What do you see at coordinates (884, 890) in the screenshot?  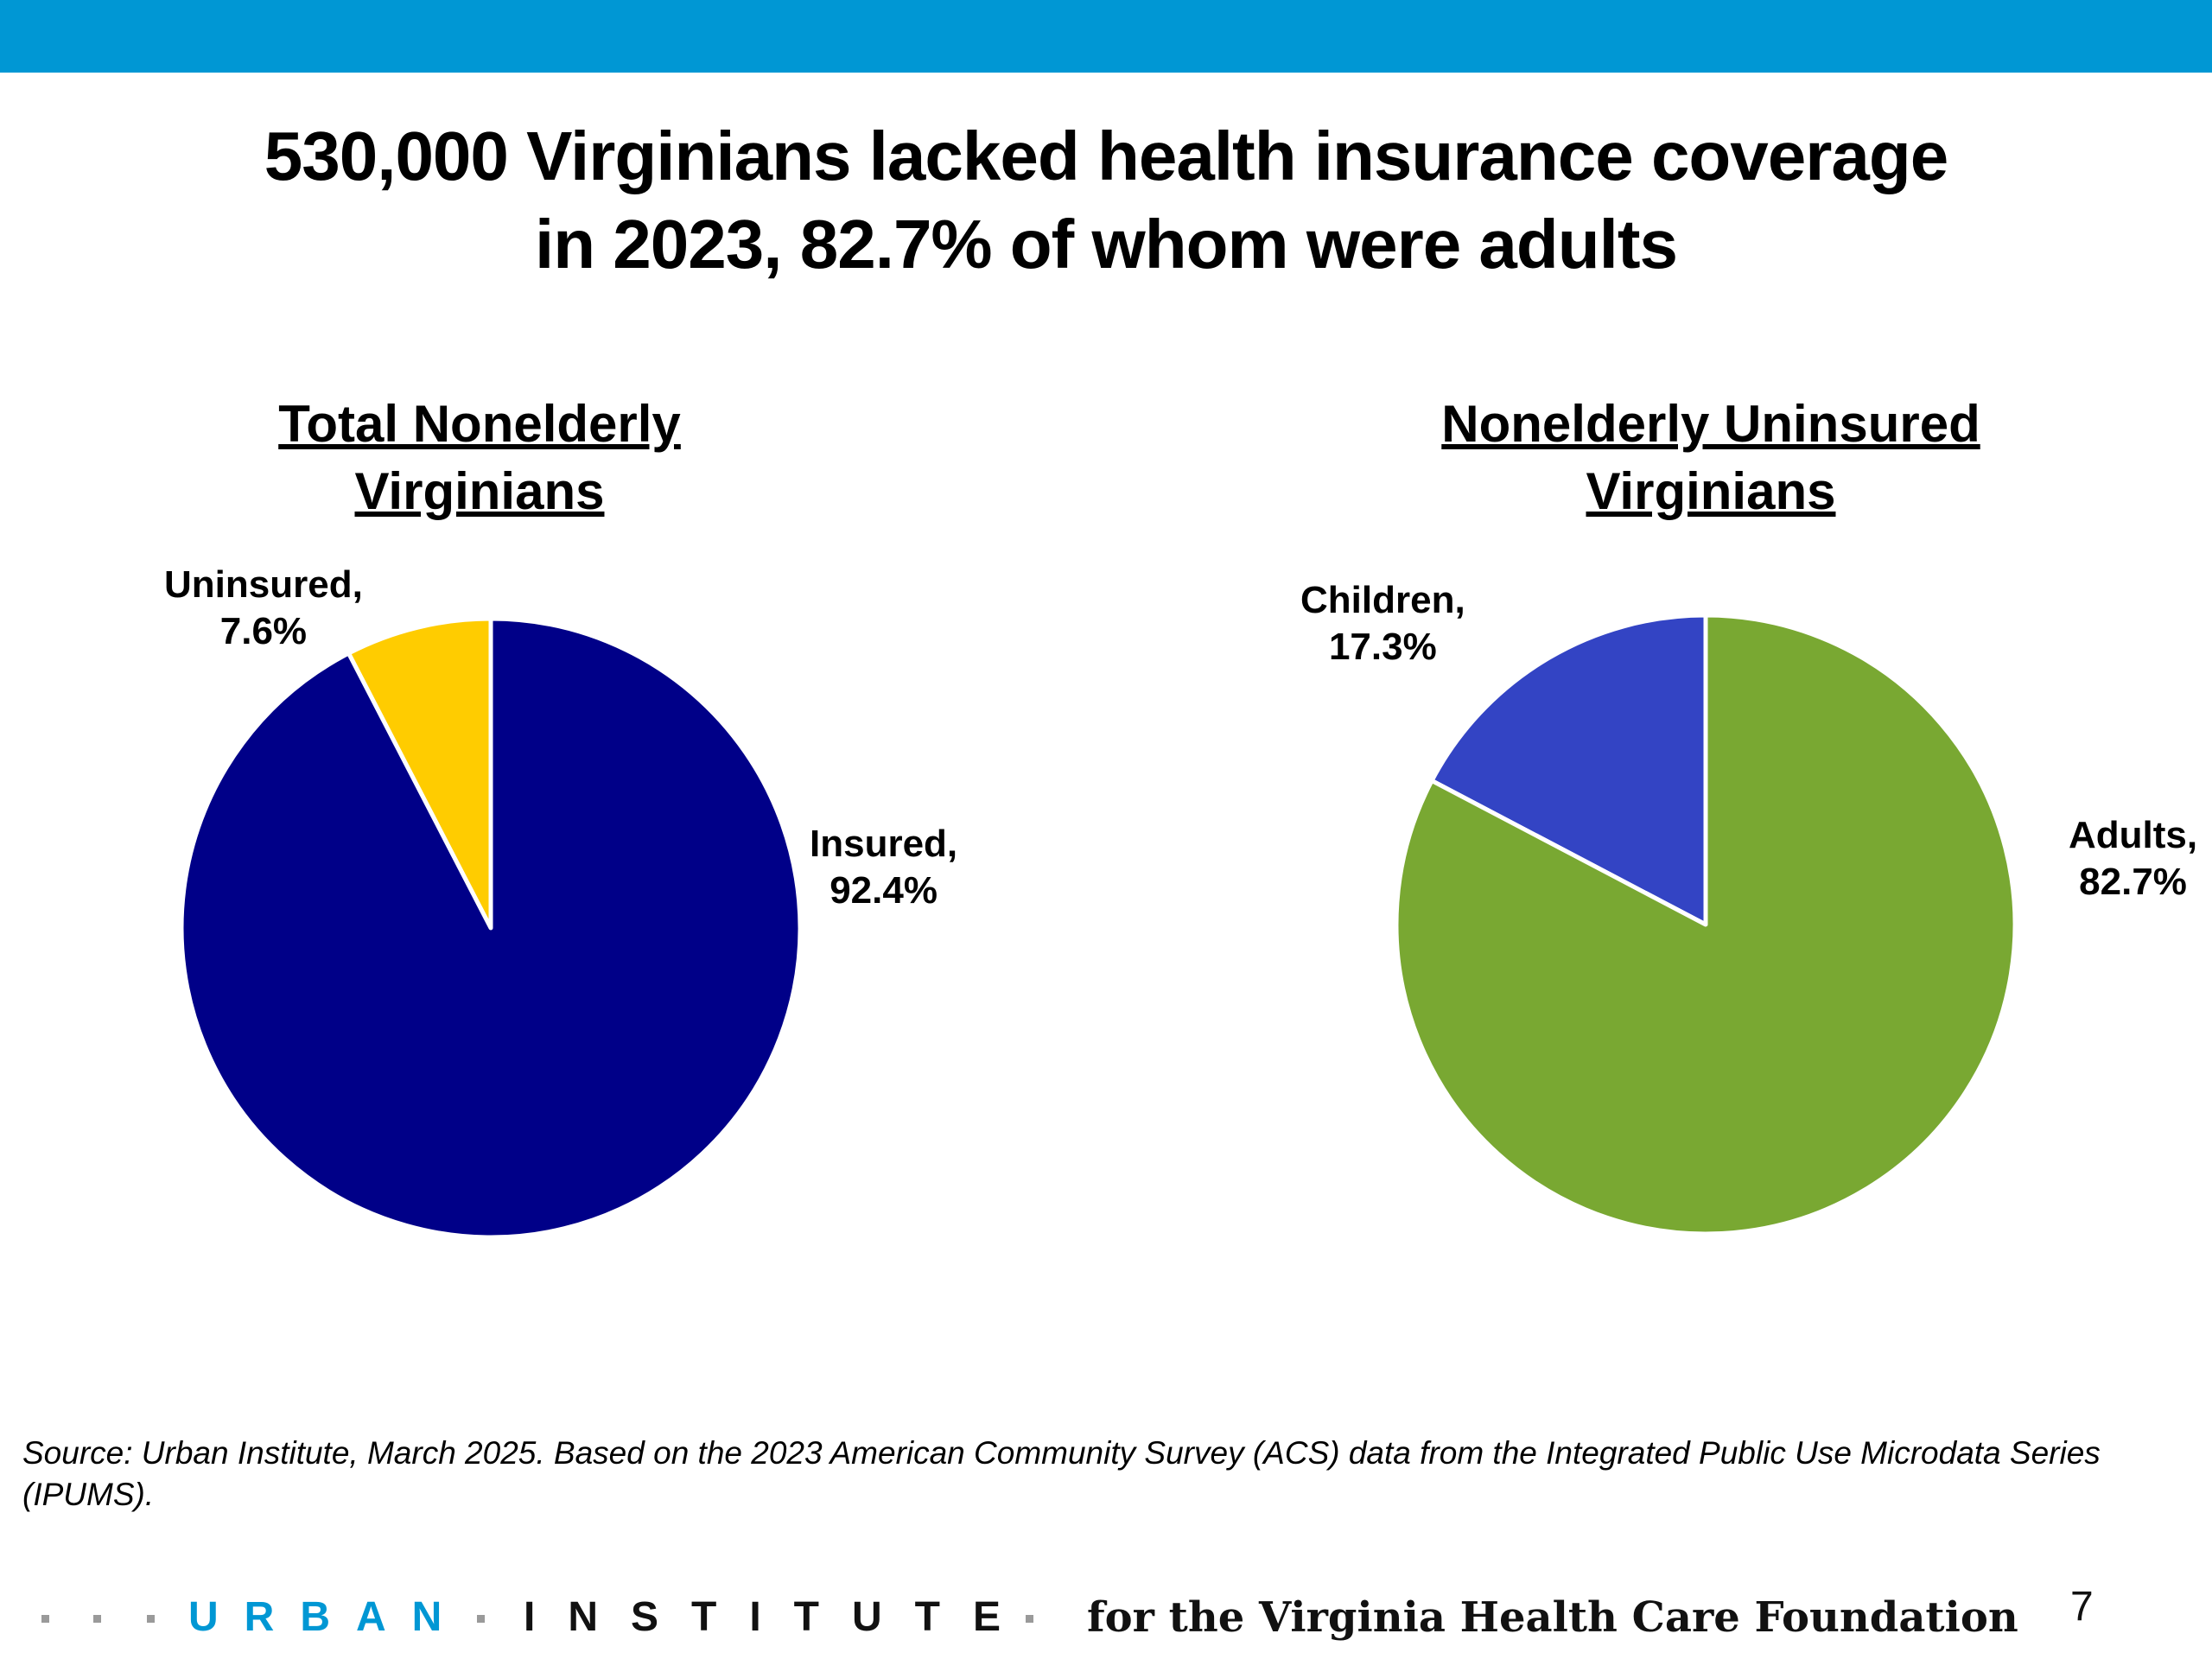 I see `slice-label-insured-value: 92.4%` at bounding box center [884, 890].